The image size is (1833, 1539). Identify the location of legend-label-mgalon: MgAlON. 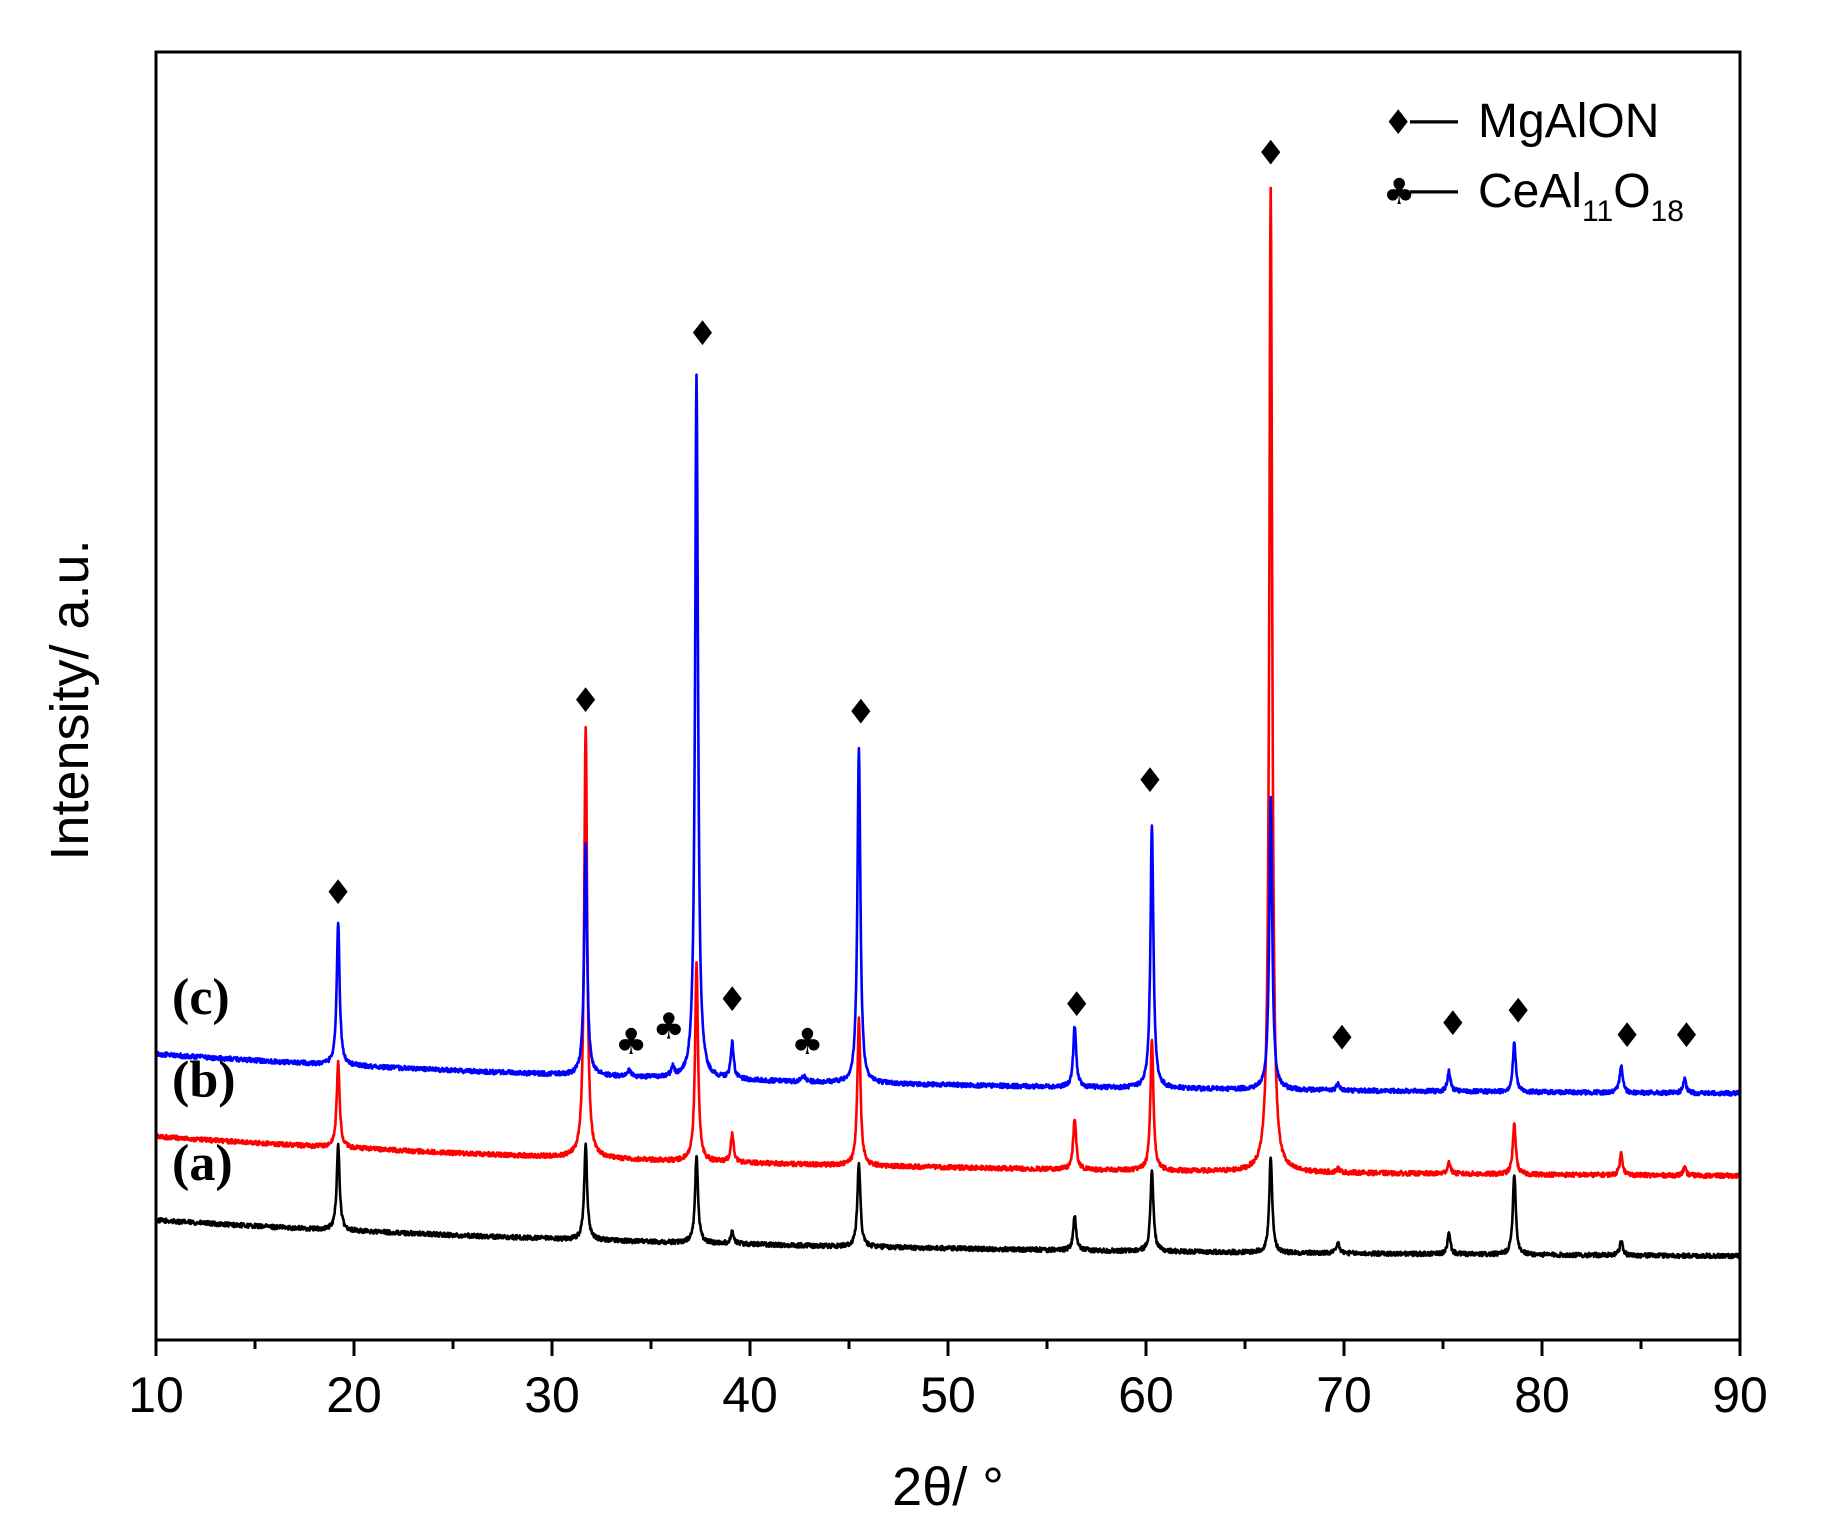
(1568, 121).